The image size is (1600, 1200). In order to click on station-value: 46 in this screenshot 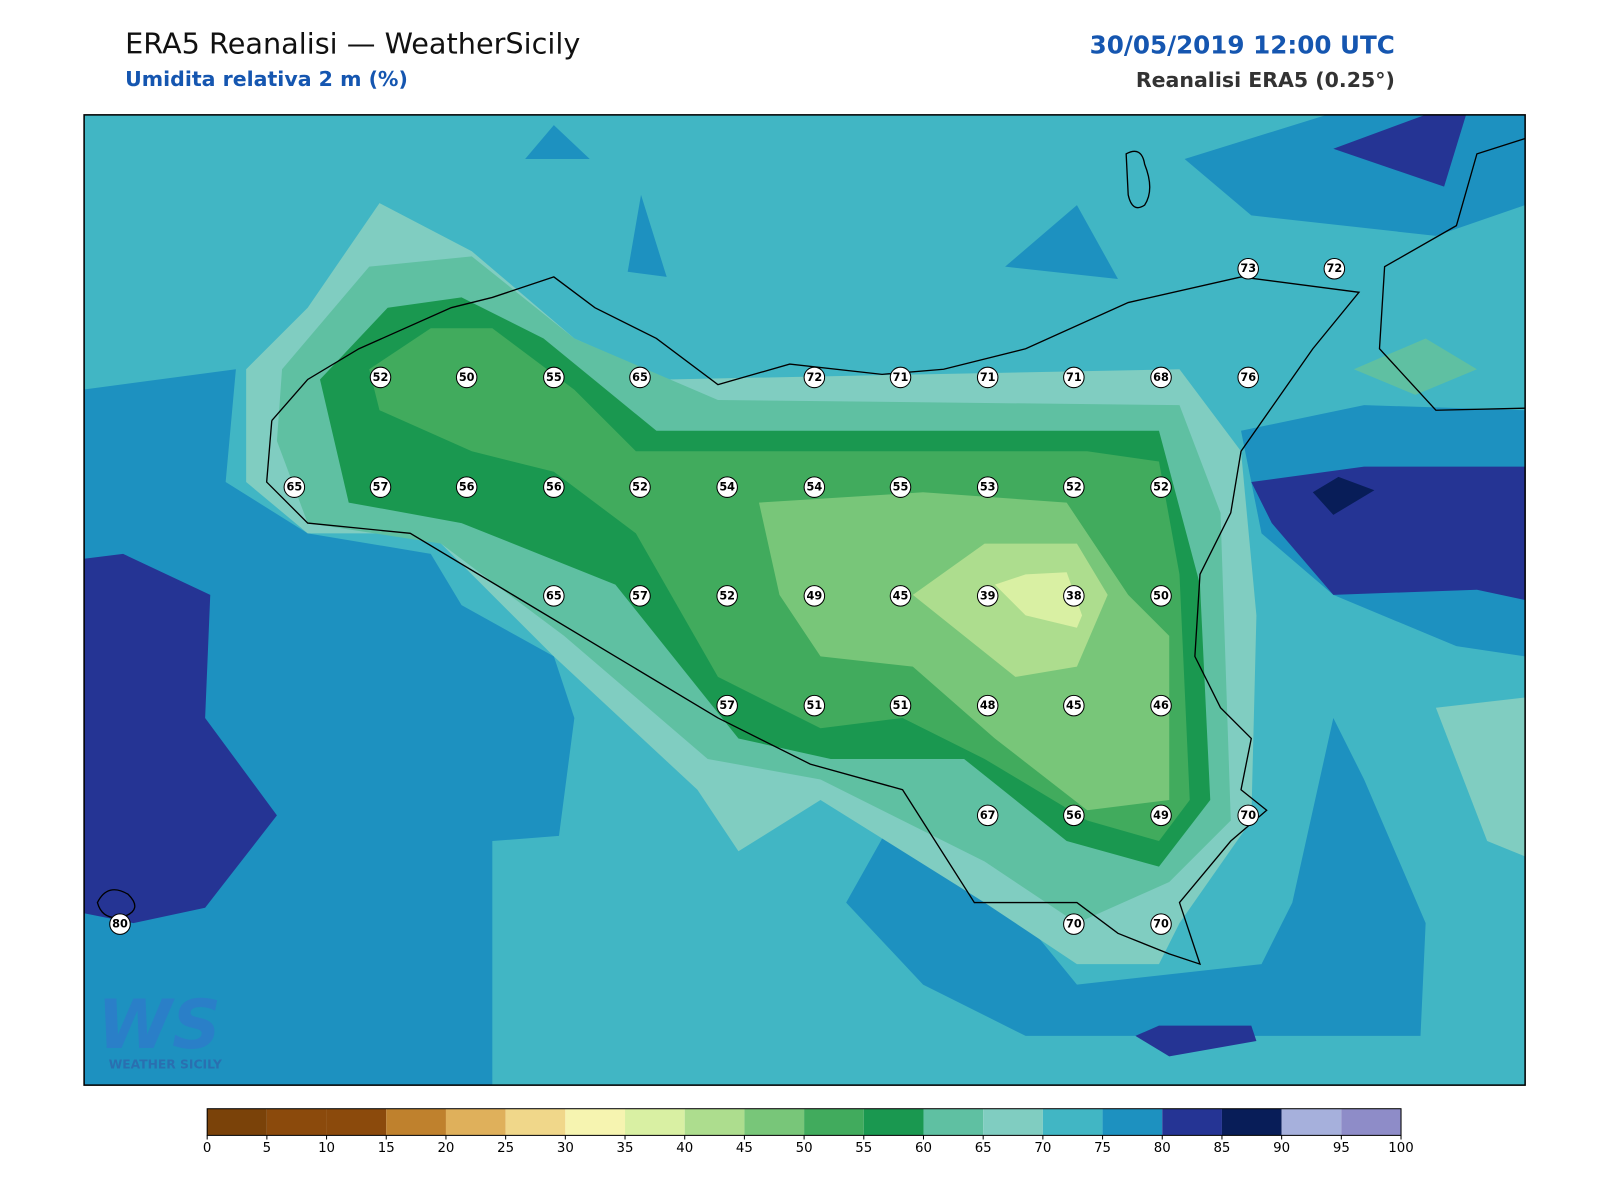, I will do `click(1161, 705)`.